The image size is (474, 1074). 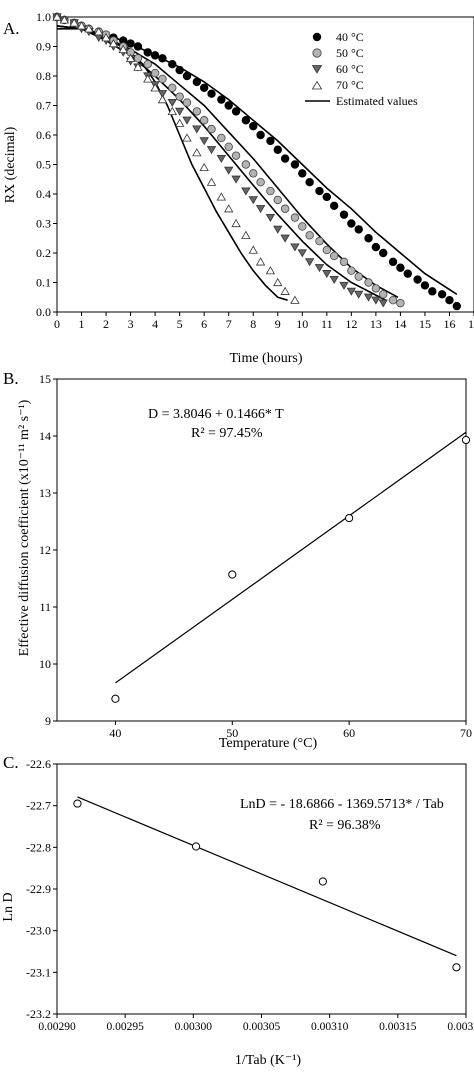 I want to click on panel-a-xtick-label: 0, so click(x=57, y=324).